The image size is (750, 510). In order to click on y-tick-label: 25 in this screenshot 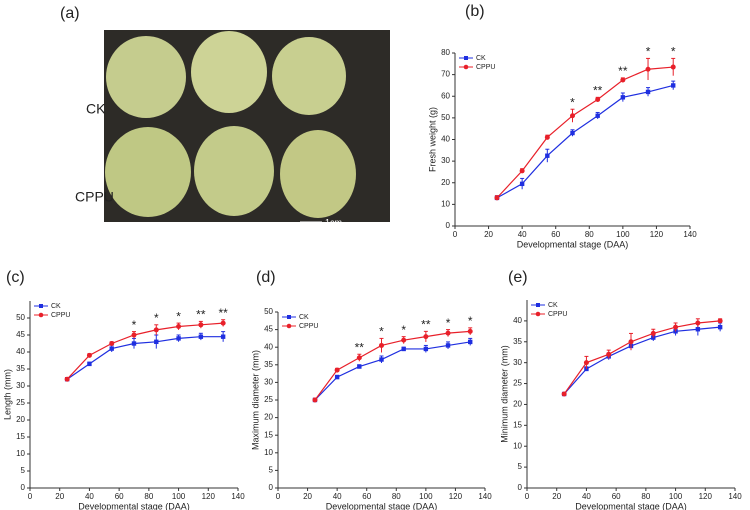, I will do `click(268, 399)`.